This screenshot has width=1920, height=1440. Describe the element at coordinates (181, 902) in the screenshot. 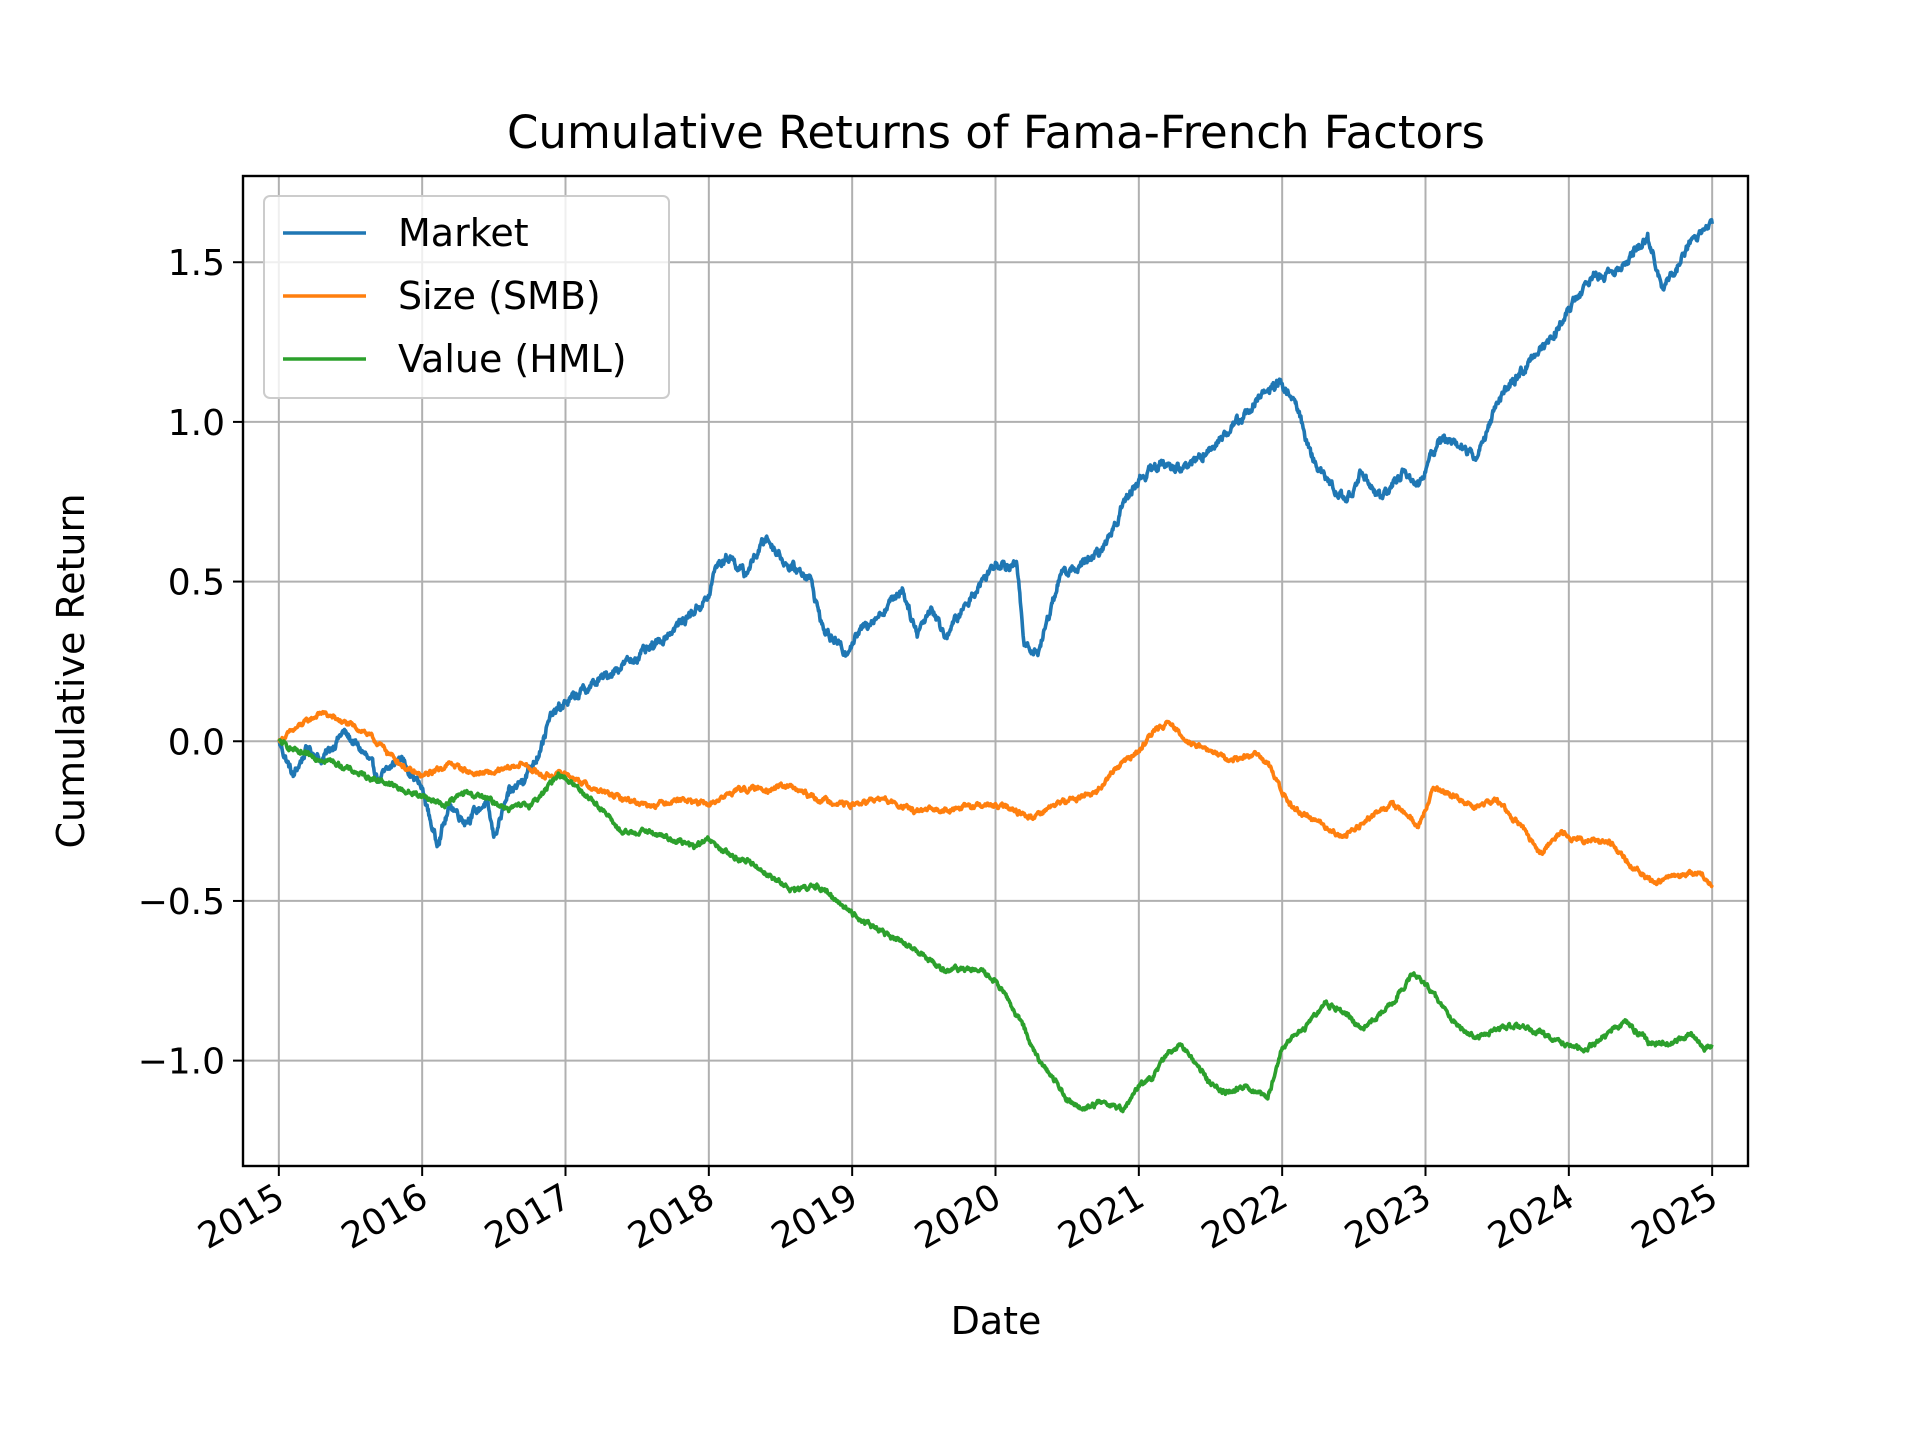

I see `y-tick-label: −0.5` at that location.